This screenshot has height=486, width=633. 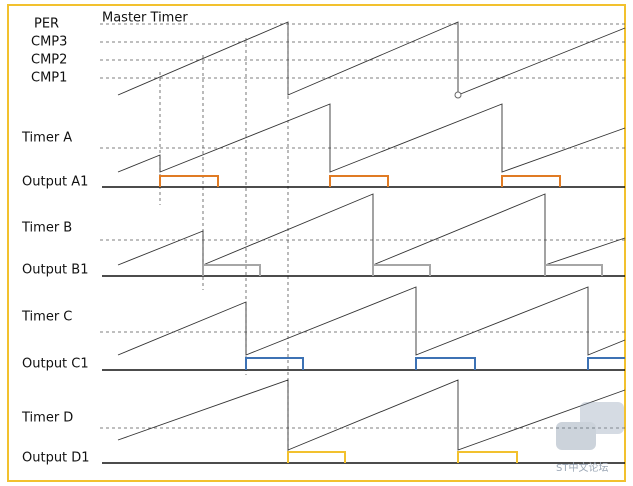 I want to click on output-a1-pulses, so click(x=360, y=181).